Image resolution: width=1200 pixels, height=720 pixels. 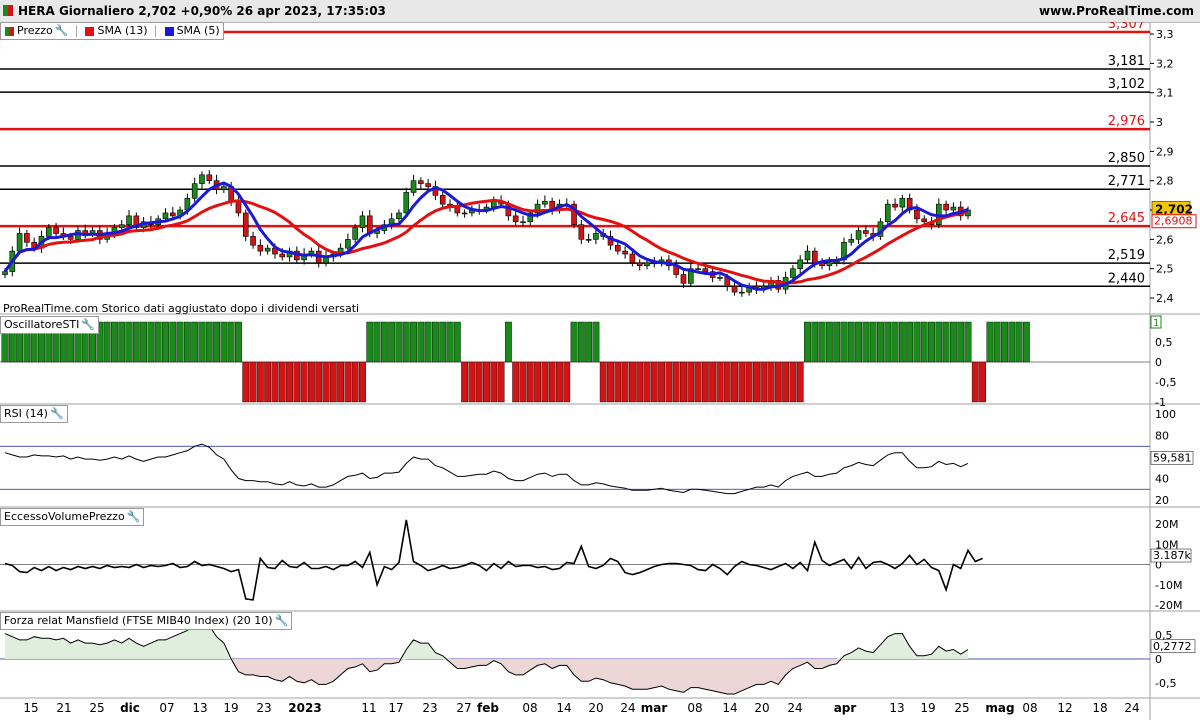 What do you see at coordinates (34, 414) in the screenshot?
I see `rsi-legend: RSI (14) 🔧` at bounding box center [34, 414].